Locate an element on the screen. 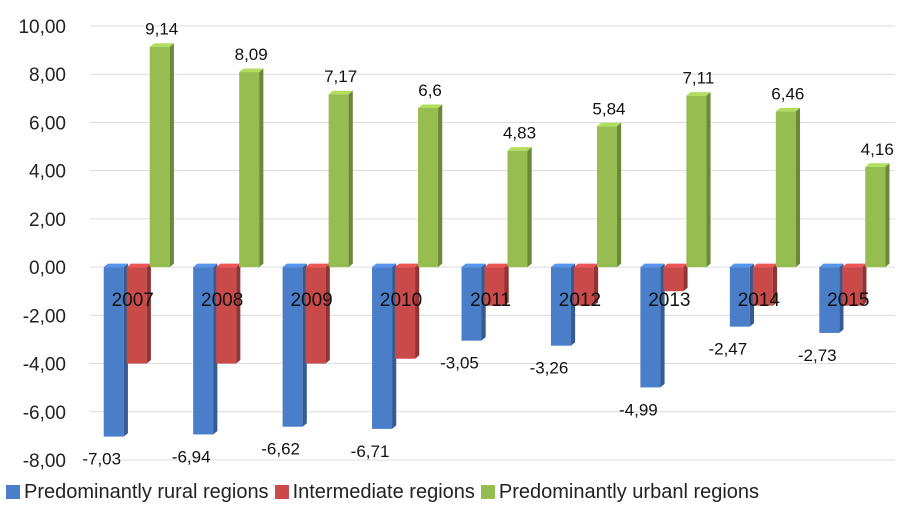  data-label-rural: -7,03 is located at coordinates (101, 459).